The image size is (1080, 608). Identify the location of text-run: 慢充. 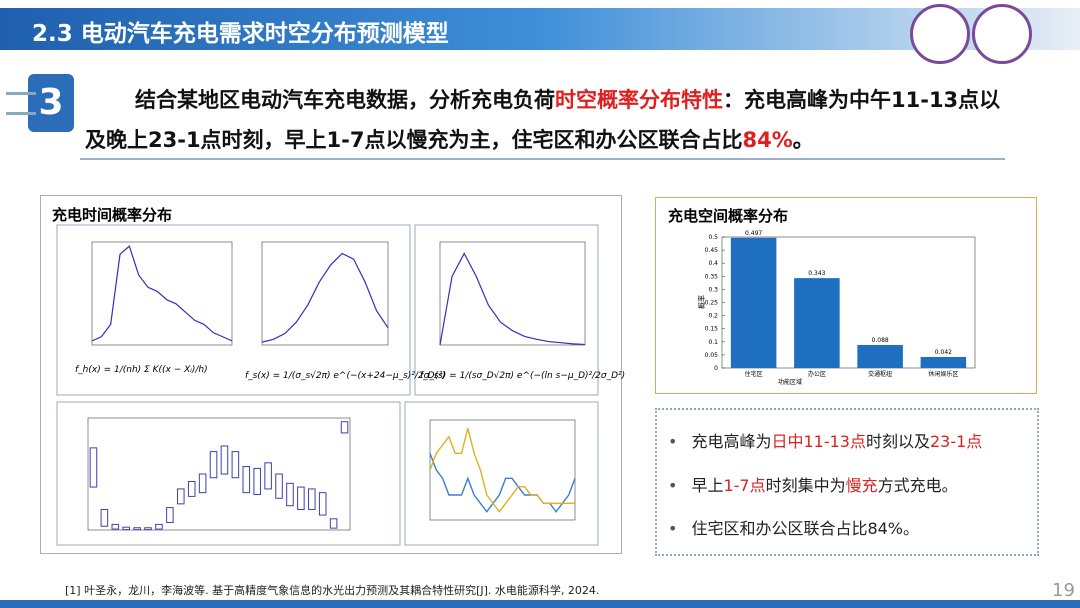
(861, 485).